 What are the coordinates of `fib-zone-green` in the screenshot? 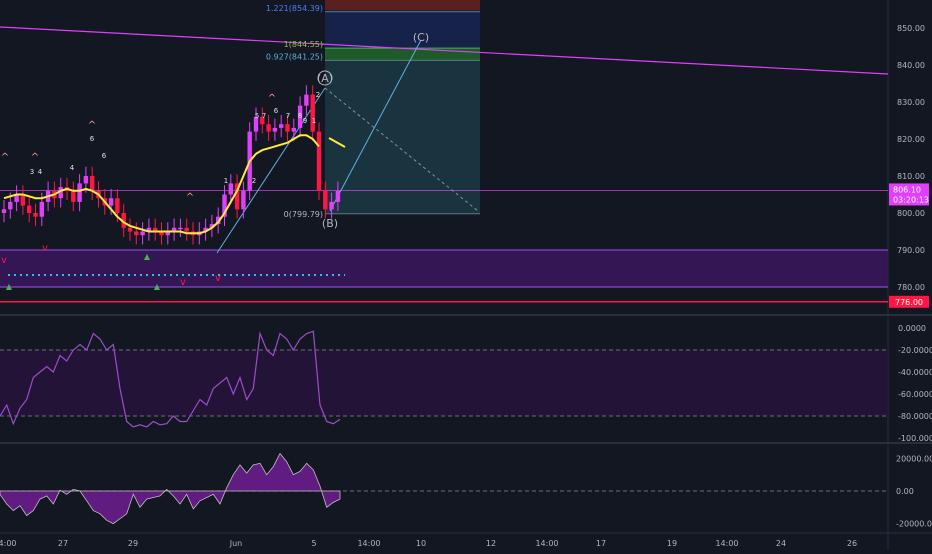 It's located at (402, 54).